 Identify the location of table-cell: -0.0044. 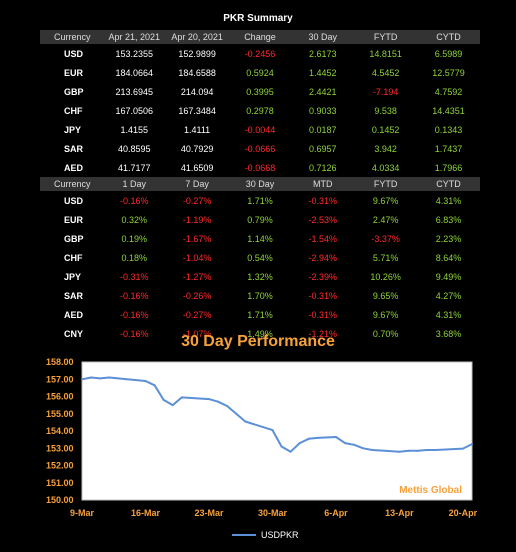
(260, 129).